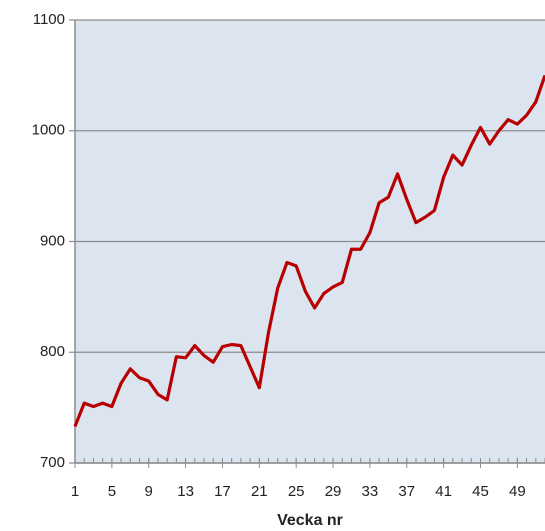 The height and width of the screenshot is (531, 545). I want to click on x-tick-label: 13, so click(185, 491).